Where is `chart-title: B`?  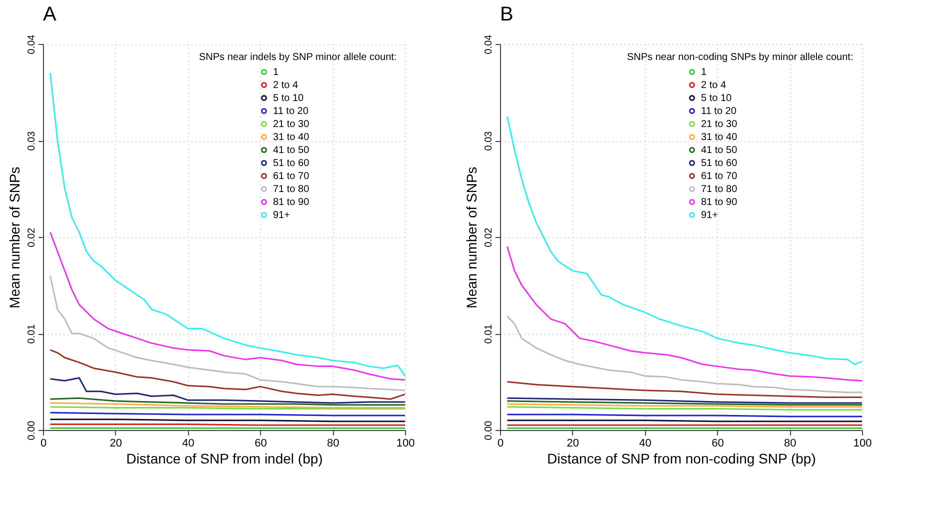
chart-title: B is located at coordinates (507, 14).